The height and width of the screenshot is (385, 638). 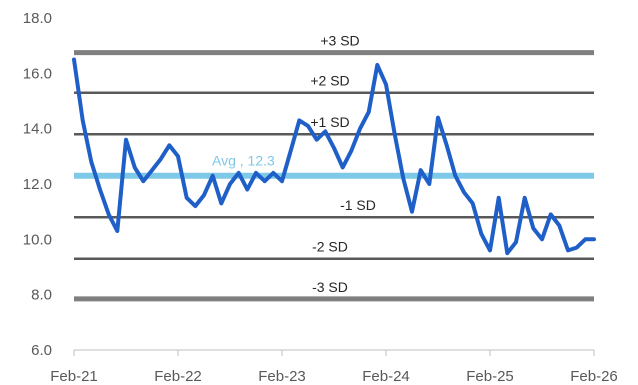 What do you see at coordinates (386, 376) in the screenshot?
I see `x-tick-label: Feb-24` at bounding box center [386, 376].